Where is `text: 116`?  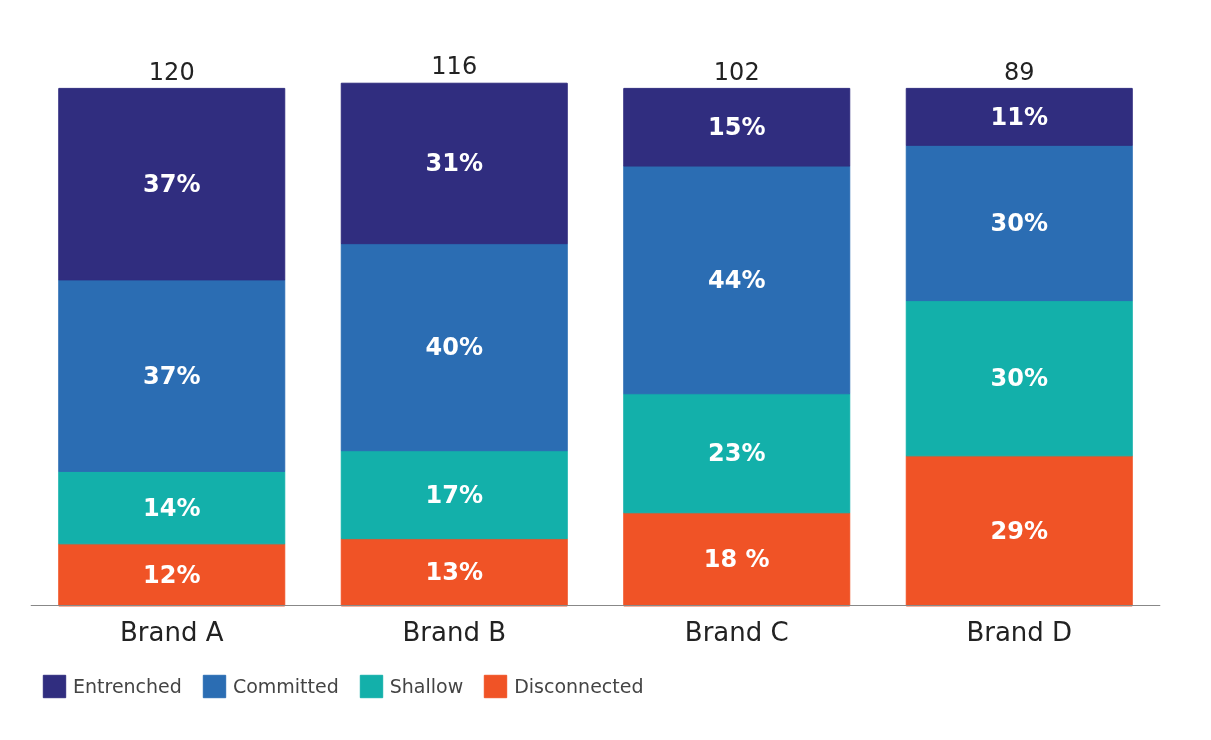
text: 116 is located at coordinates (454, 66).